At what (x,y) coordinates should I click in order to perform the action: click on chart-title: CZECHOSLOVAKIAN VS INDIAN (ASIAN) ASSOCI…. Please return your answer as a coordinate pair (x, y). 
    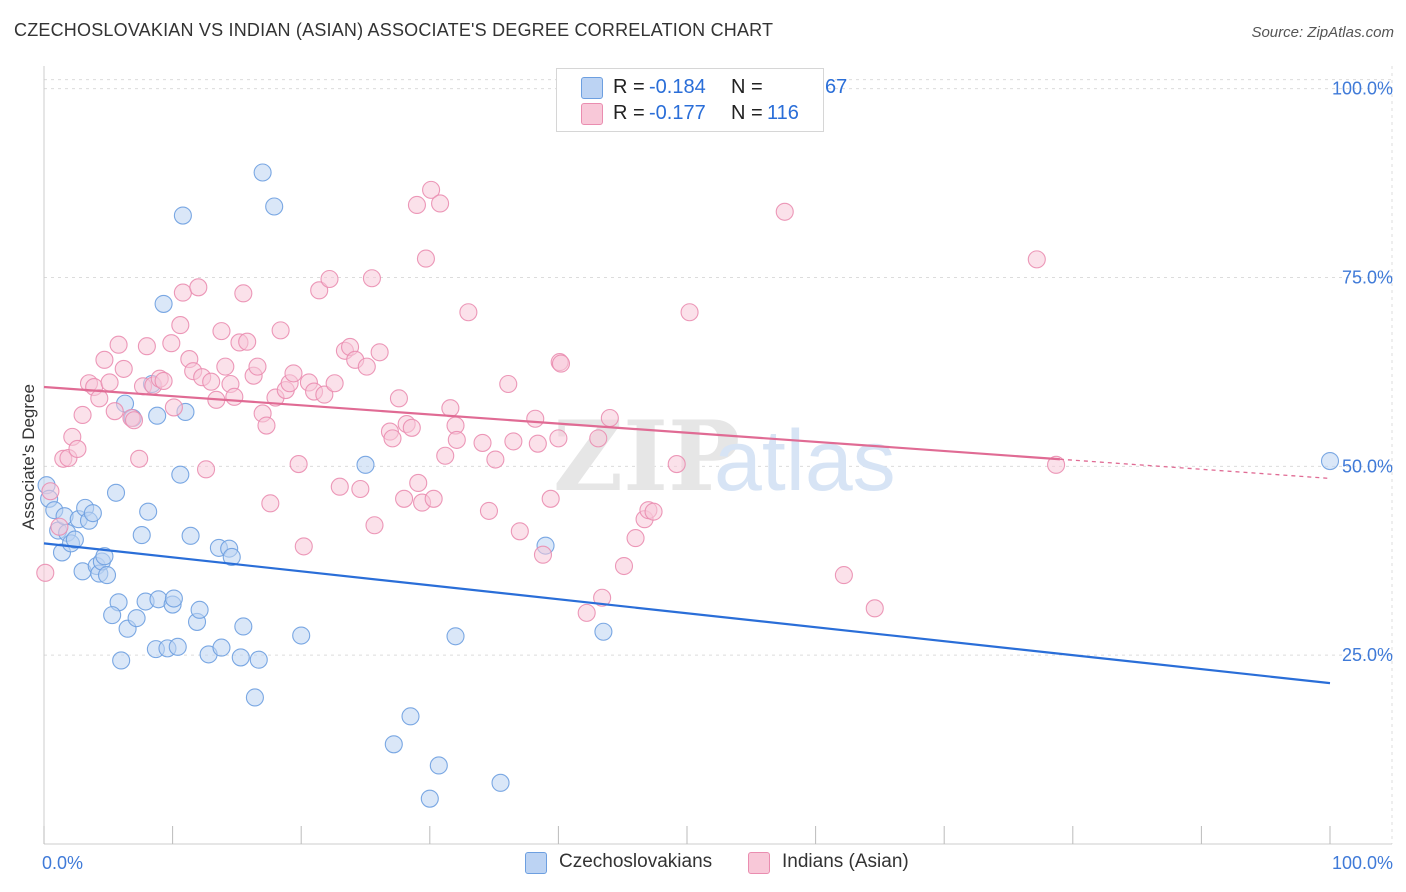
    Looking at the image, I should click on (394, 30).